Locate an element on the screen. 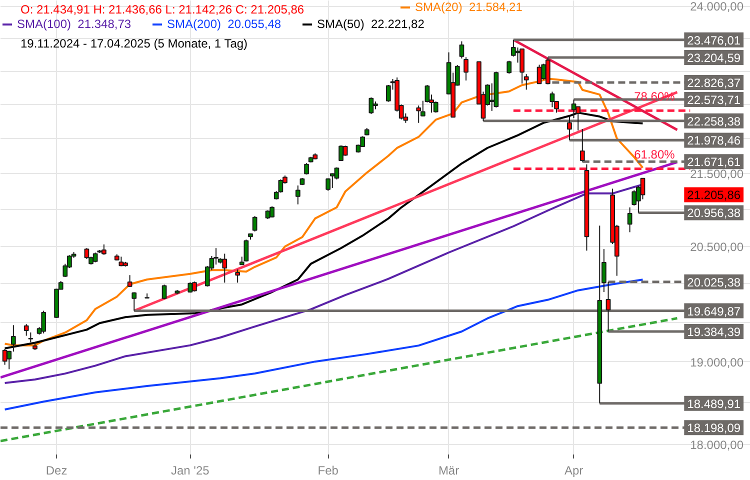 This screenshot has height=480, width=750. legend-label: SMA(50) 22.221,82 is located at coordinates (370, 24).